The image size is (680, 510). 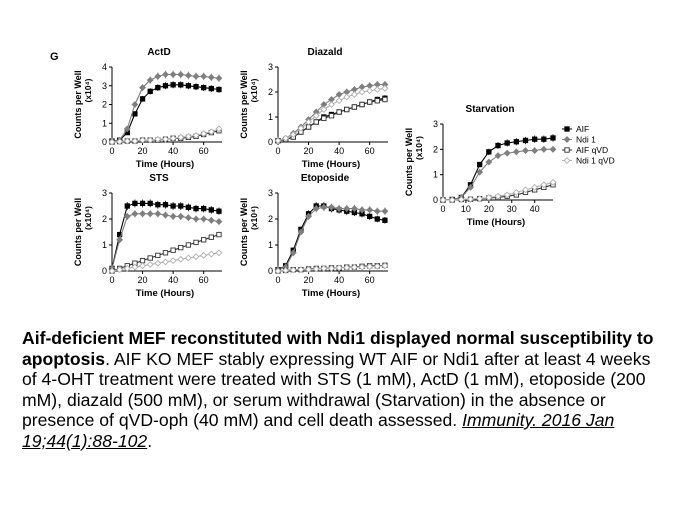 What do you see at coordinates (254, 90) in the screenshot?
I see `y-axis-unit-diazald: (x10⁴)` at bounding box center [254, 90].